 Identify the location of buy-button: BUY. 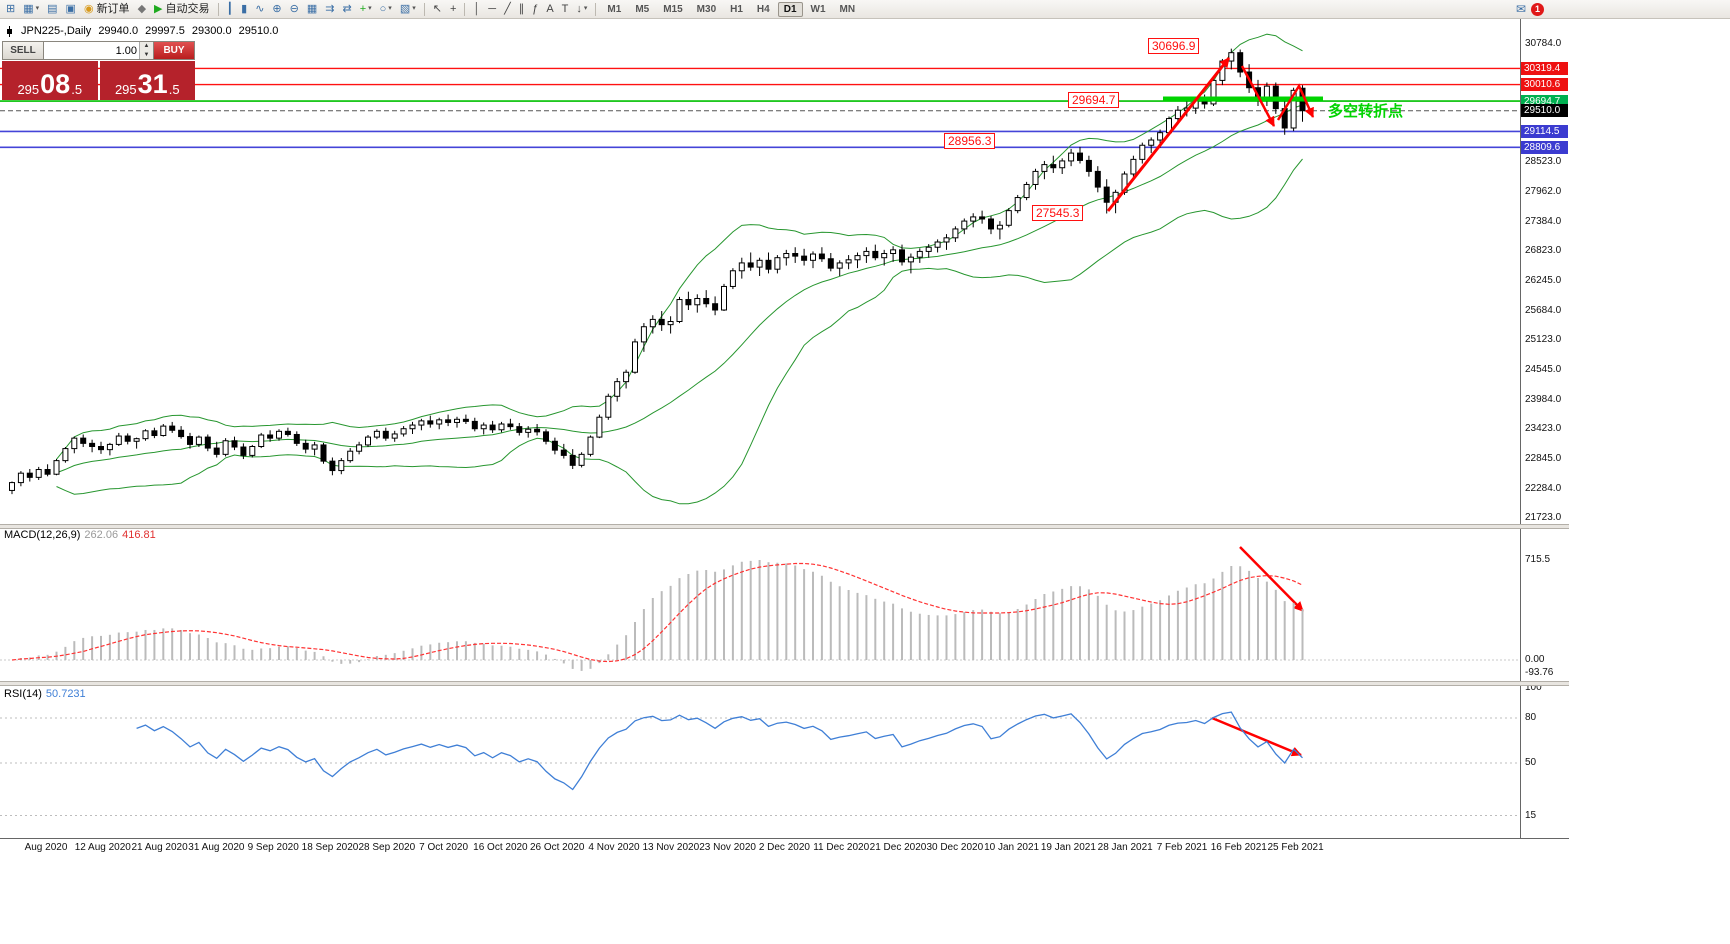
(174, 50).